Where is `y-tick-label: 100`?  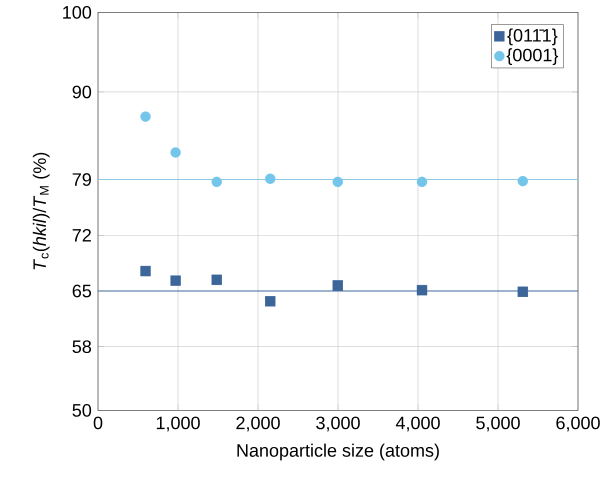 y-tick-label: 100 is located at coordinates (77, 12).